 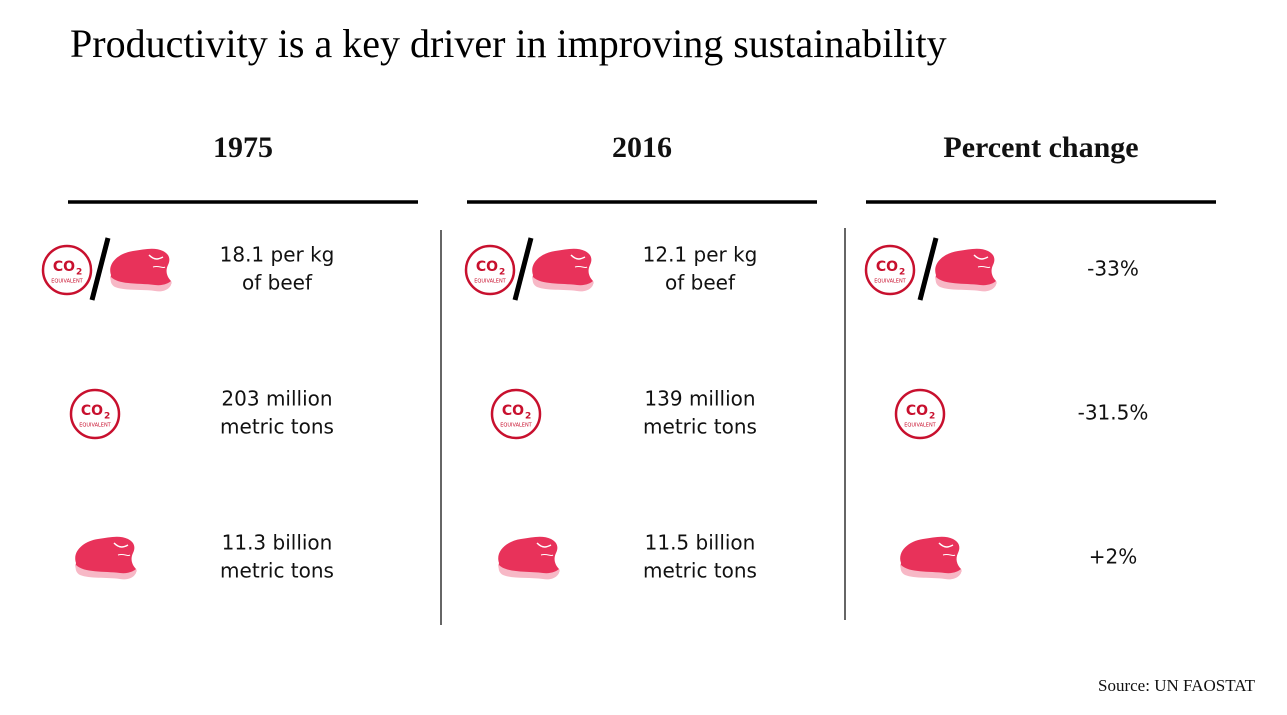 What do you see at coordinates (700, 255) in the screenshot?
I see `cell-text: 12.1 per kg` at bounding box center [700, 255].